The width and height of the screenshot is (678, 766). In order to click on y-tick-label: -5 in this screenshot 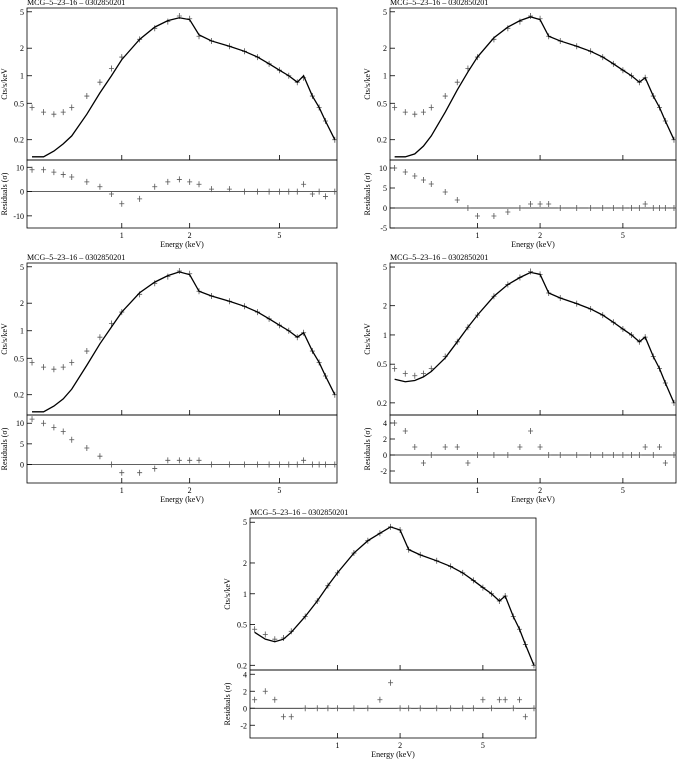, I will do `click(383, 228)`.